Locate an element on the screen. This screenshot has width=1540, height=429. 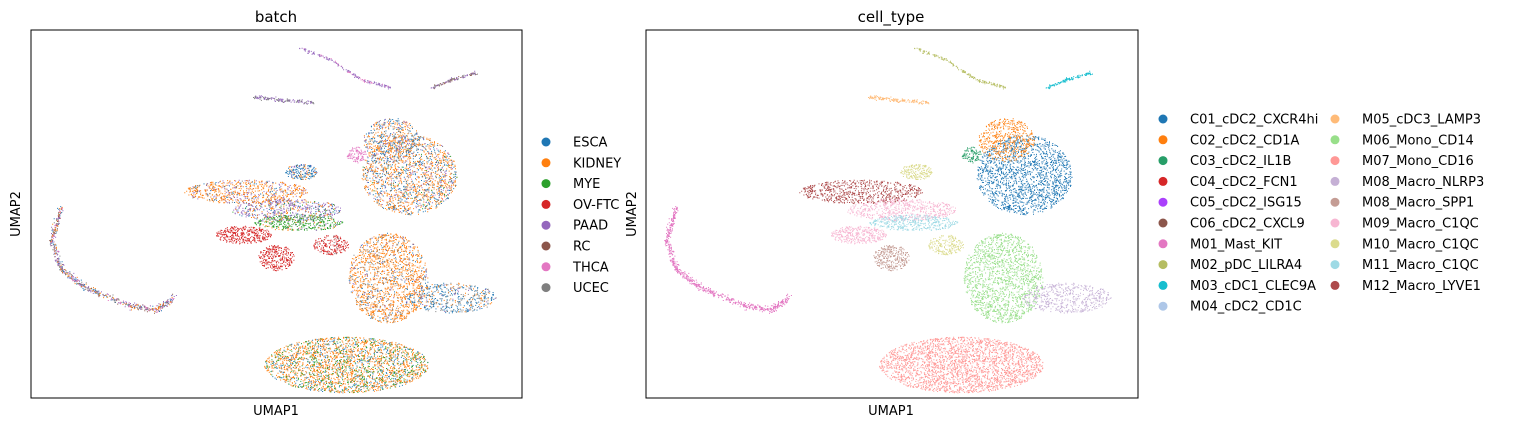
legend-marker-paad is located at coordinates (546, 225).